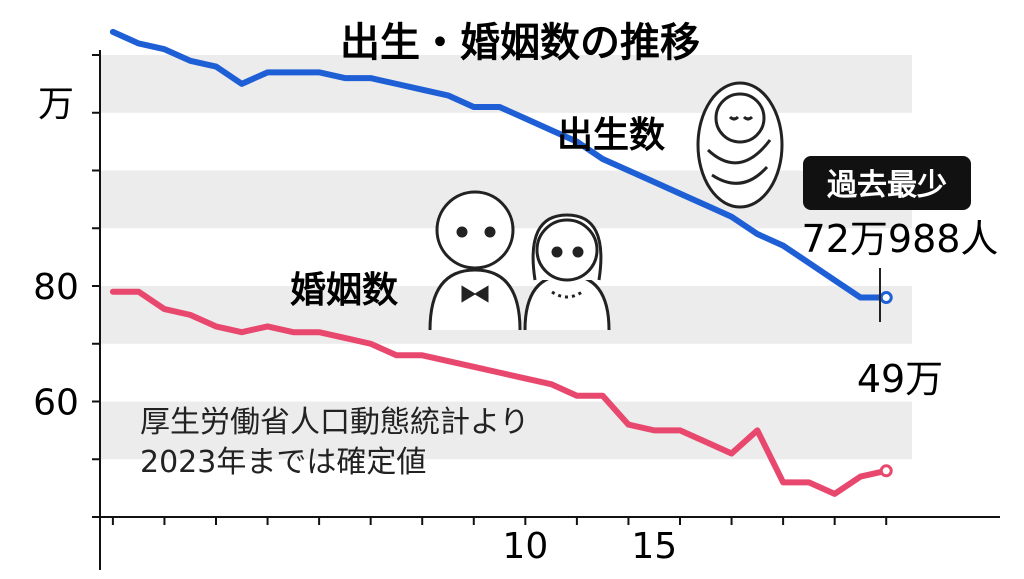 This screenshot has width=1024, height=579. What do you see at coordinates (56, 287) in the screenshot?
I see `y-tick-label-80: 80` at bounding box center [56, 287].